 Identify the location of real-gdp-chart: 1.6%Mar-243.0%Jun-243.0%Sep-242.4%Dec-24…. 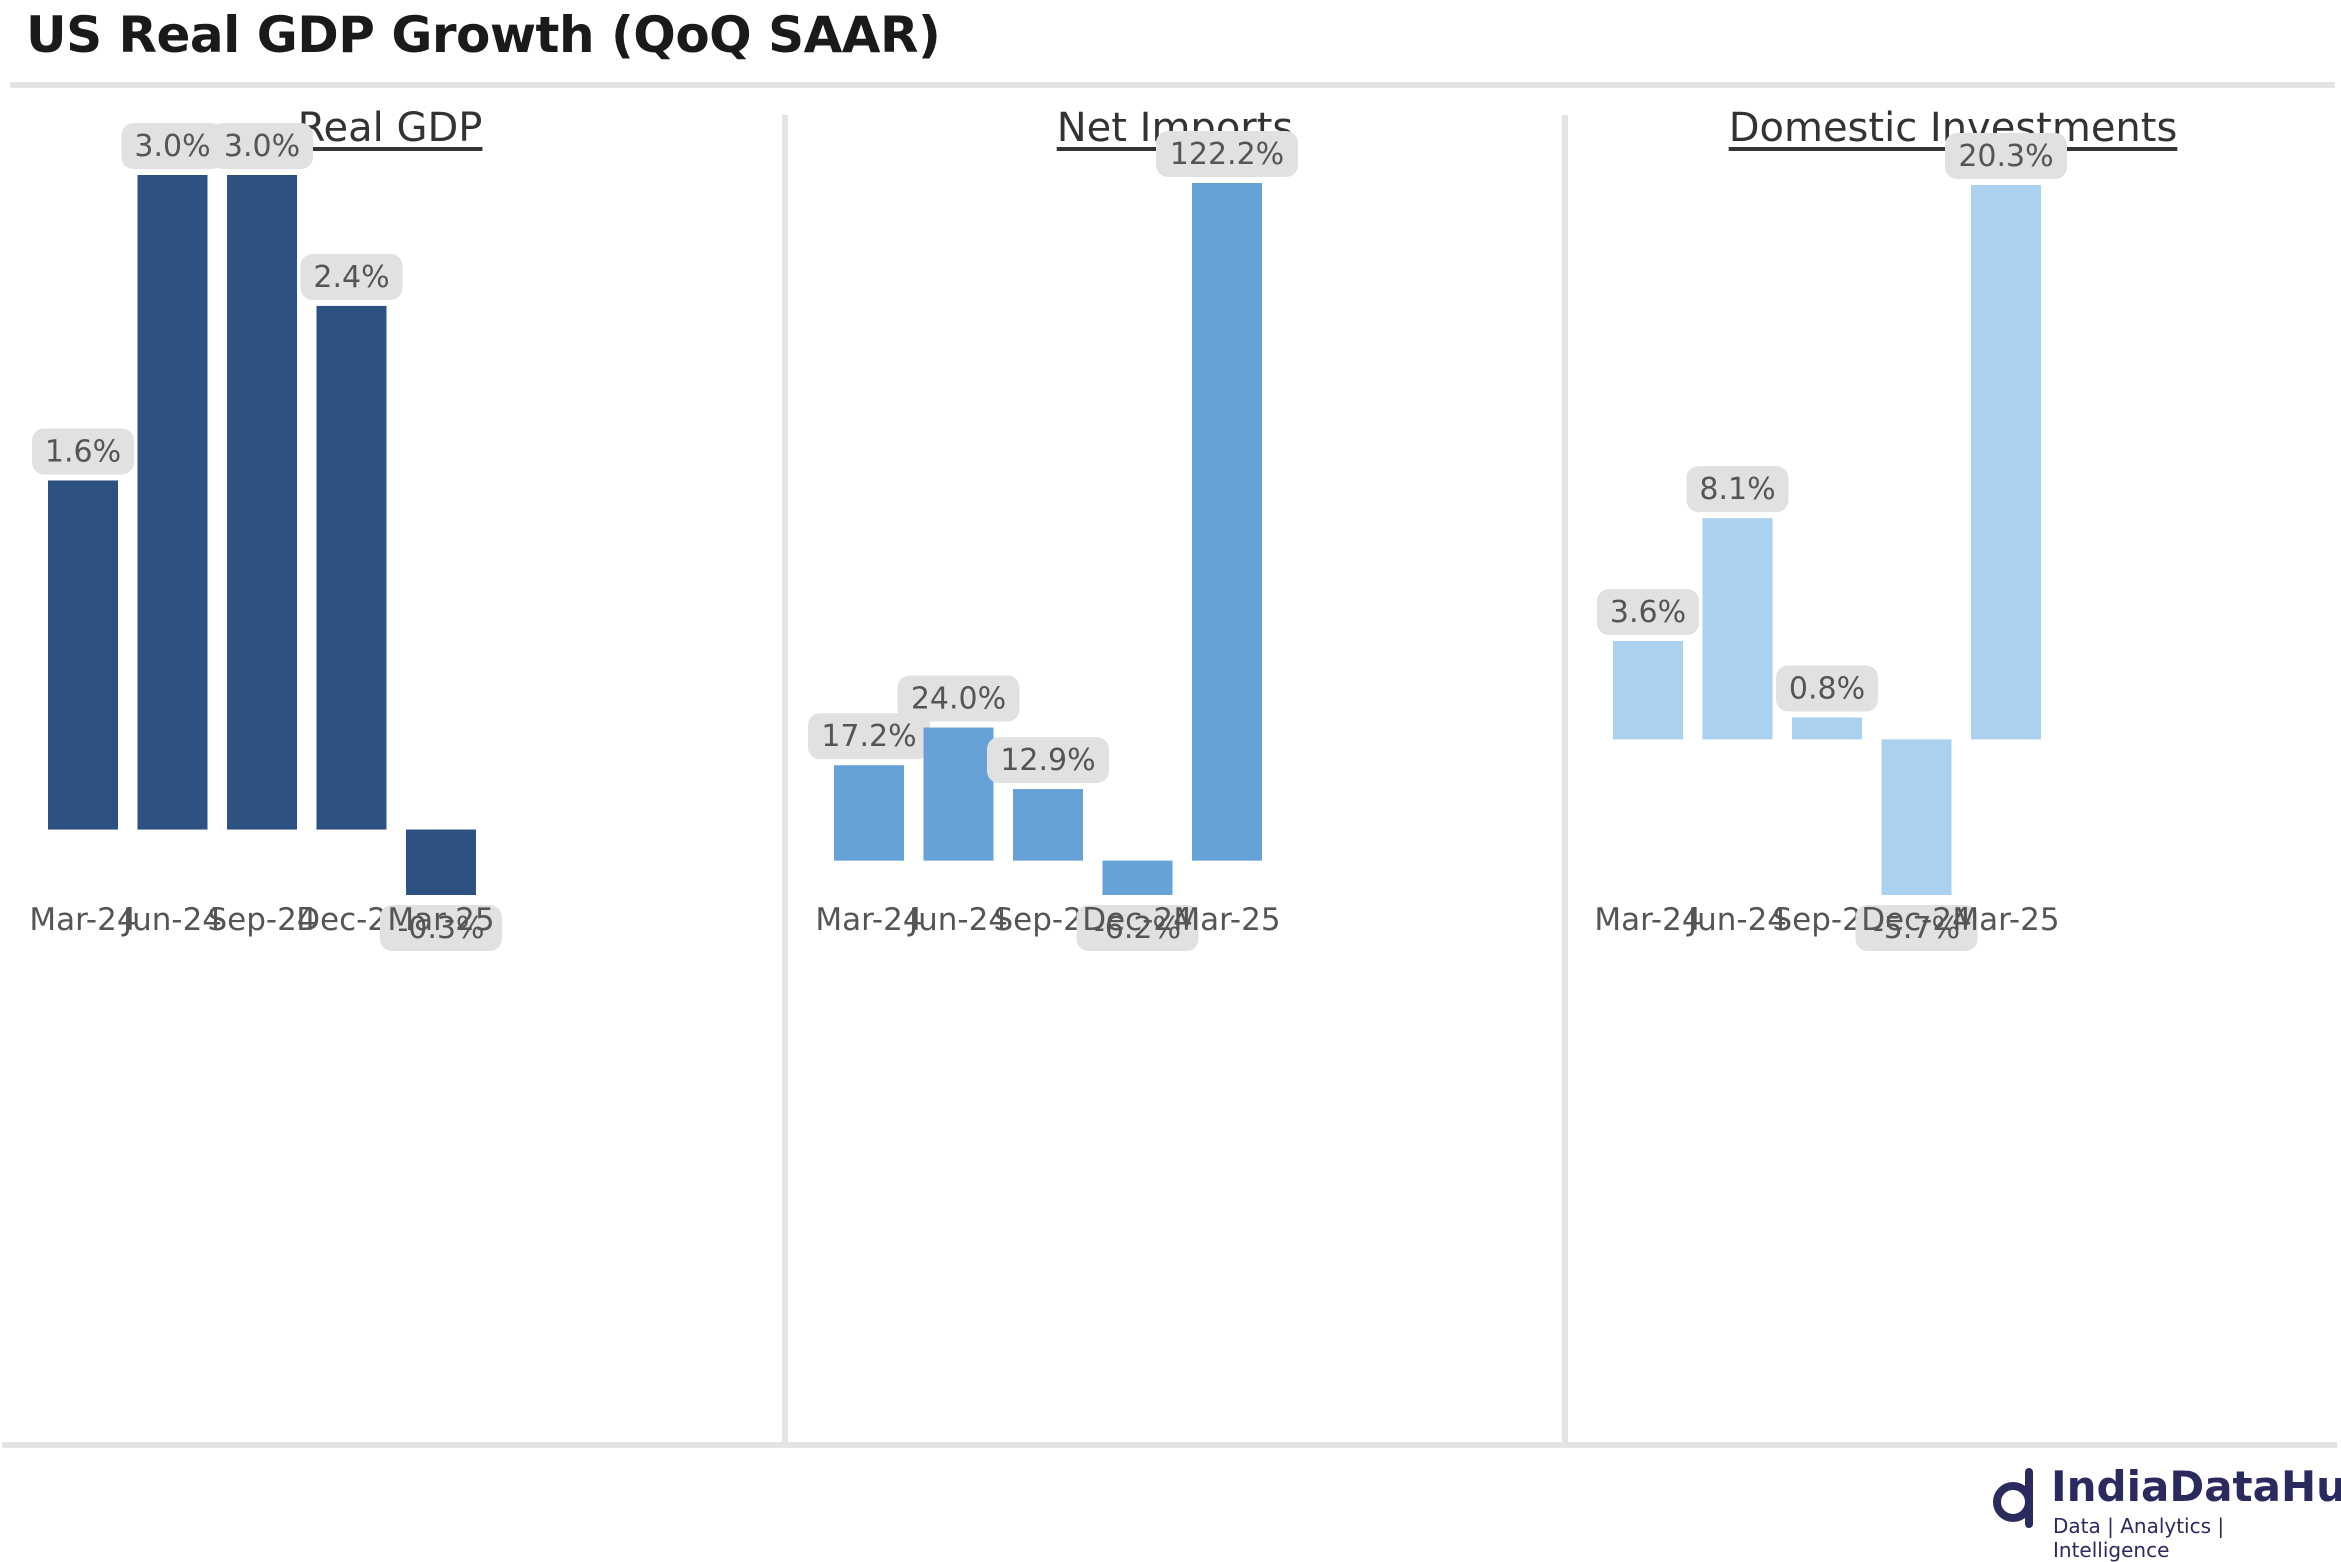
(265, 537).